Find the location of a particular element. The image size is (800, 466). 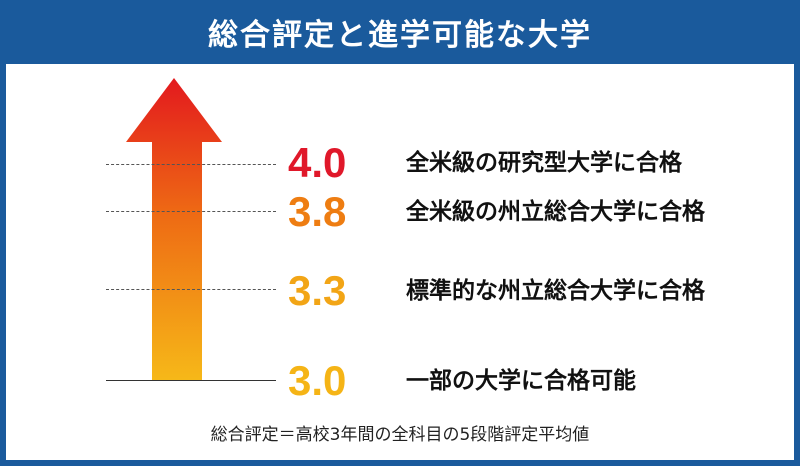

level-desc-3-3: 標準的な州立総合大学に合格 is located at coordinates (555, 291).